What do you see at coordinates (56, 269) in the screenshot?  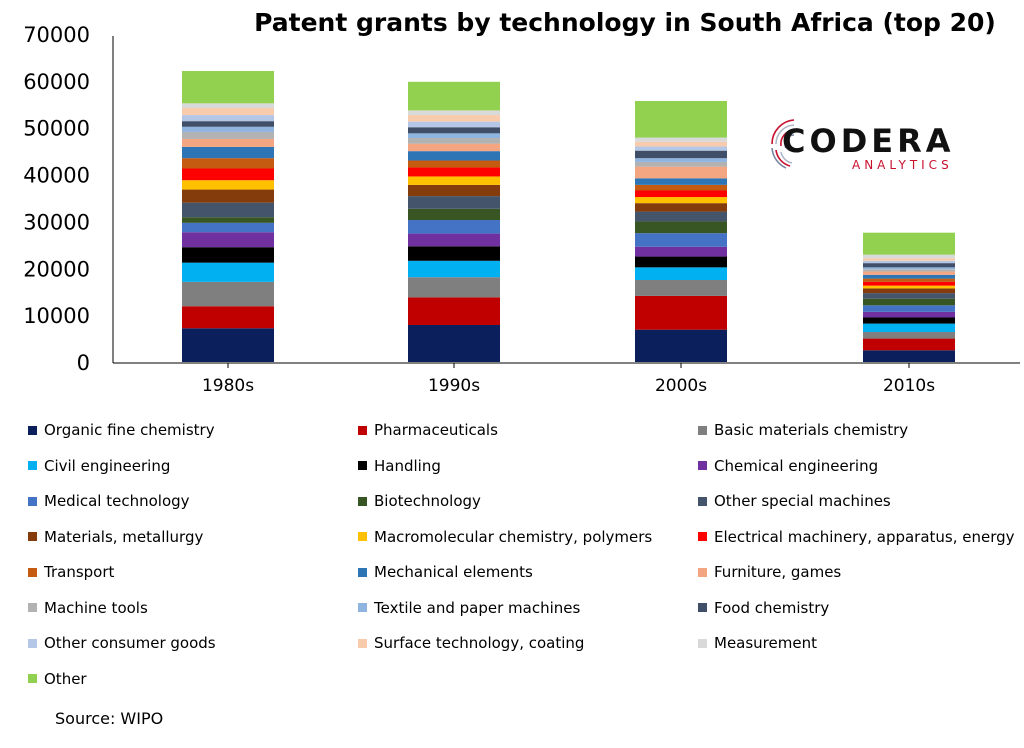 I see `y-tick-label: 20000` at bounding box center [56, 269].